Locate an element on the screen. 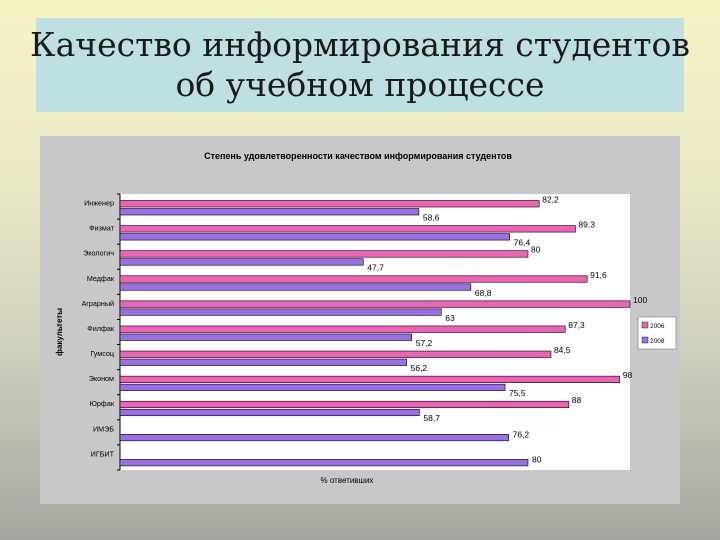 The image size is (720, 540). data-label-2006: 88 is located at coordinates (577, 400).